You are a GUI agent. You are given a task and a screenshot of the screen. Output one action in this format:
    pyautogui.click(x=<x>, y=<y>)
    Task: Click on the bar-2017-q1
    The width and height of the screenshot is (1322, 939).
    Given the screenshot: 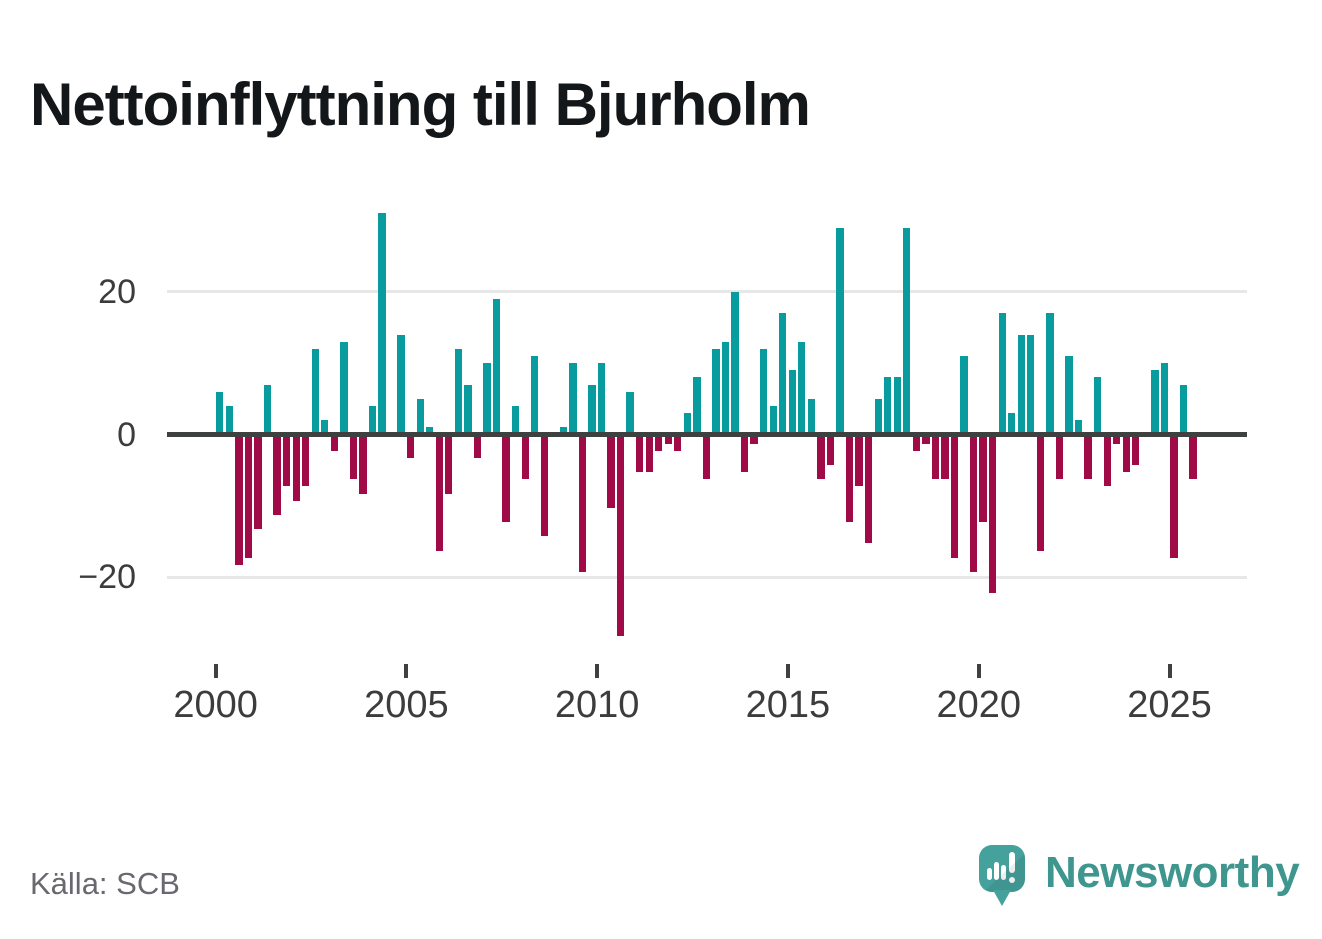 What is the action you would take?
    pyautogui.click(x=868, y=489)
    